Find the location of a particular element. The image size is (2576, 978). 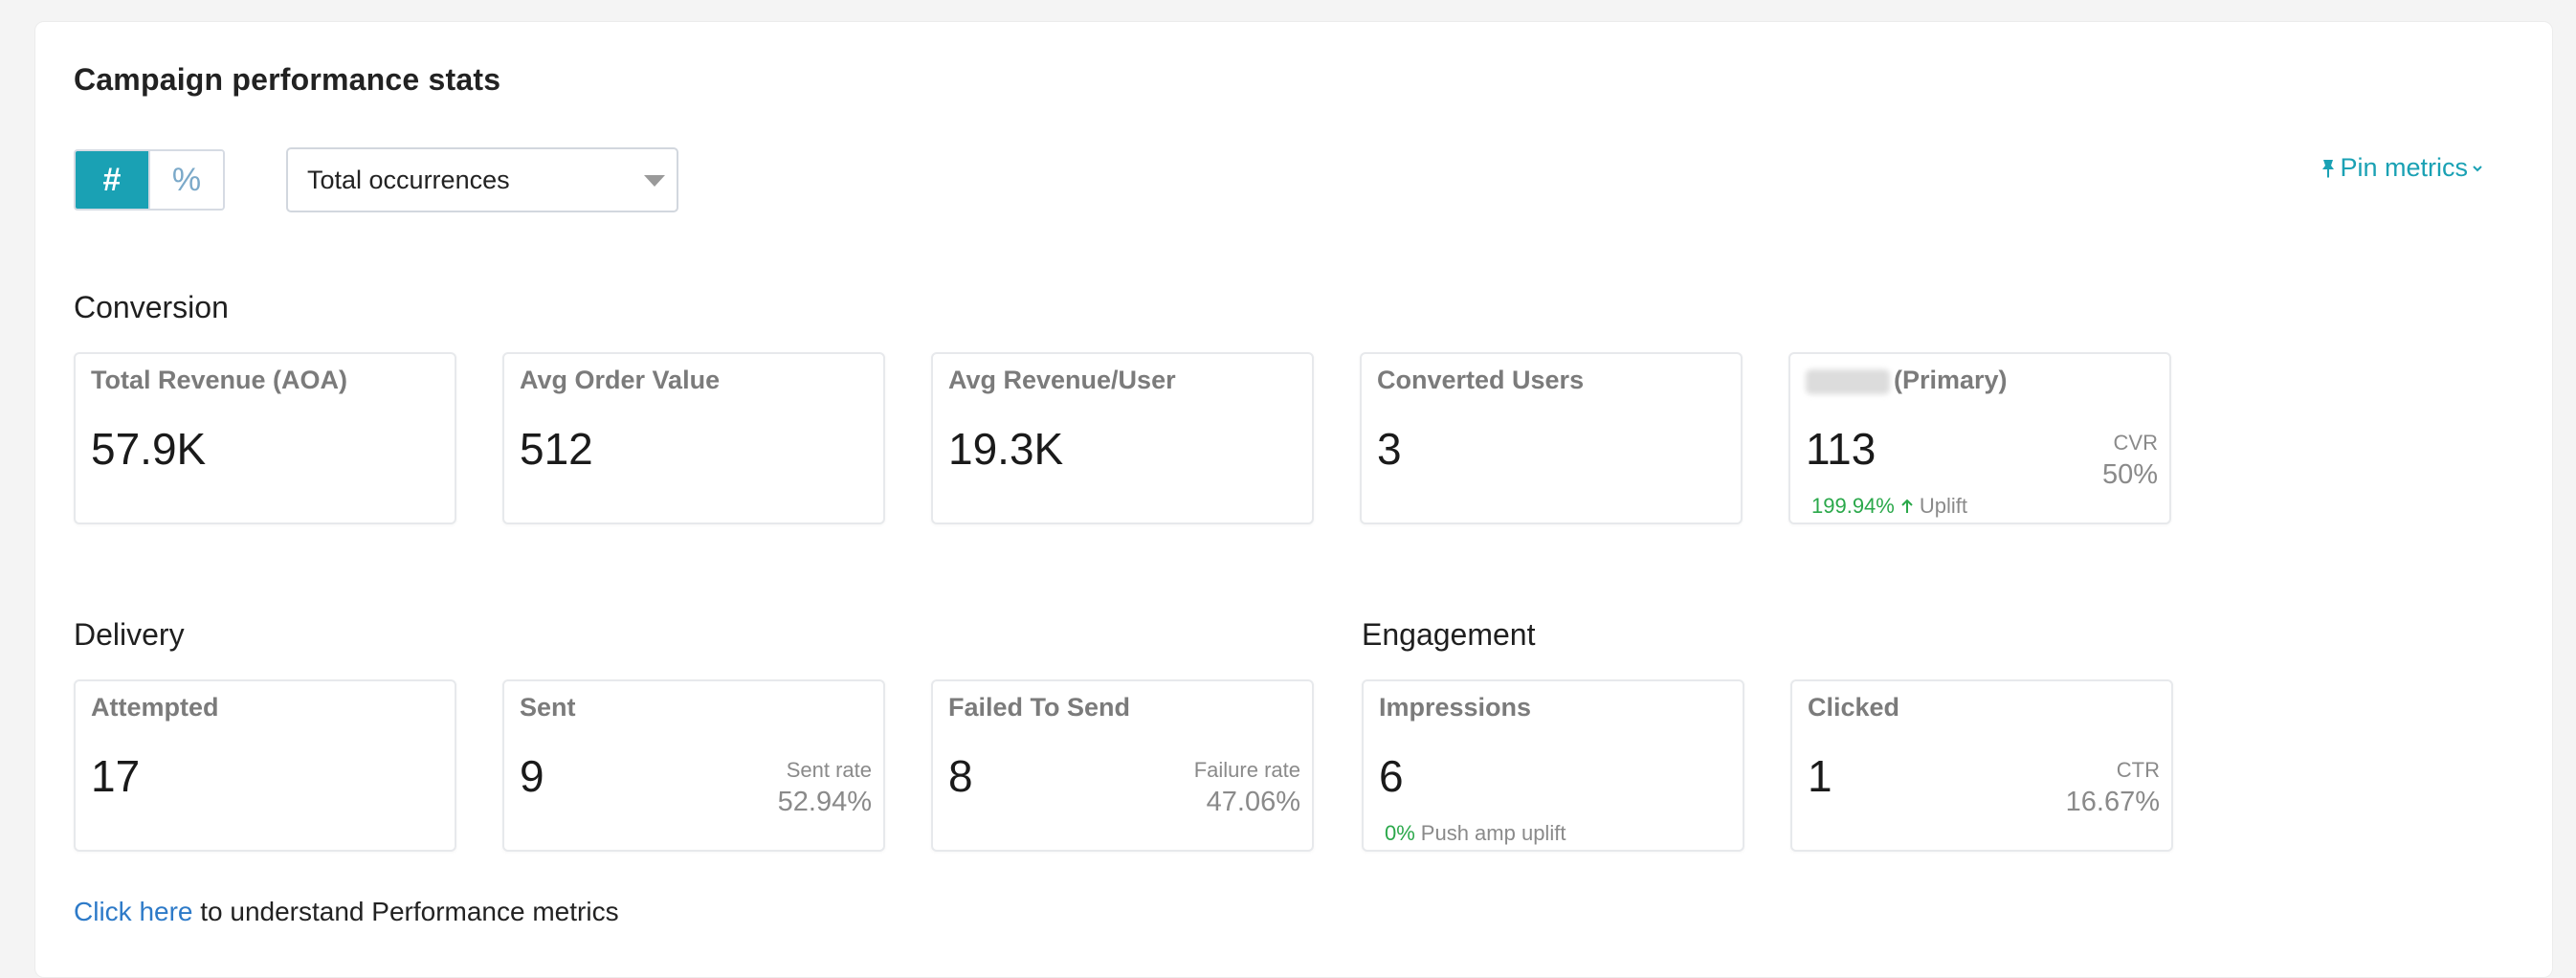

metric-label: Clicked is located at coordinates (1854, 708).